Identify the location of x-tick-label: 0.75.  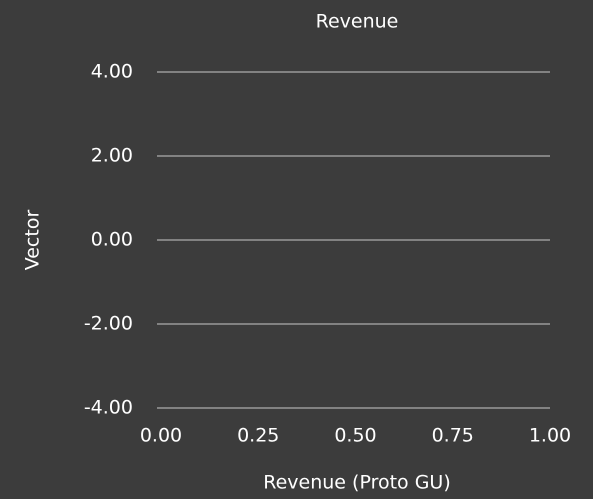
(453, 436).